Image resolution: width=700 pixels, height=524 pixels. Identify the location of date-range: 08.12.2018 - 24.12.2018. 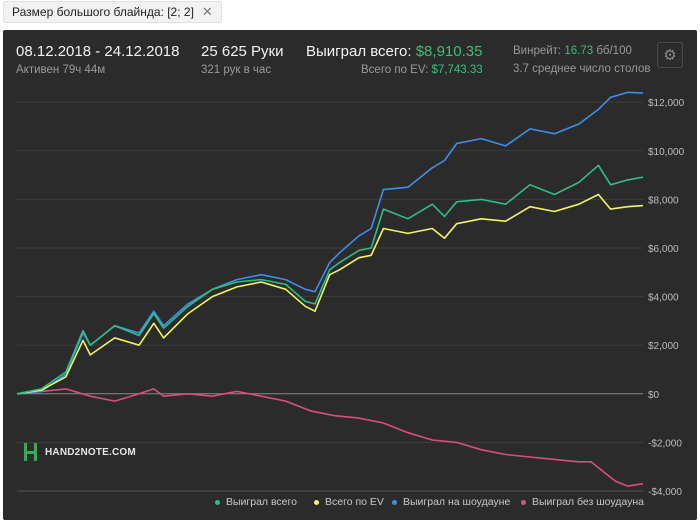
(98, 51).